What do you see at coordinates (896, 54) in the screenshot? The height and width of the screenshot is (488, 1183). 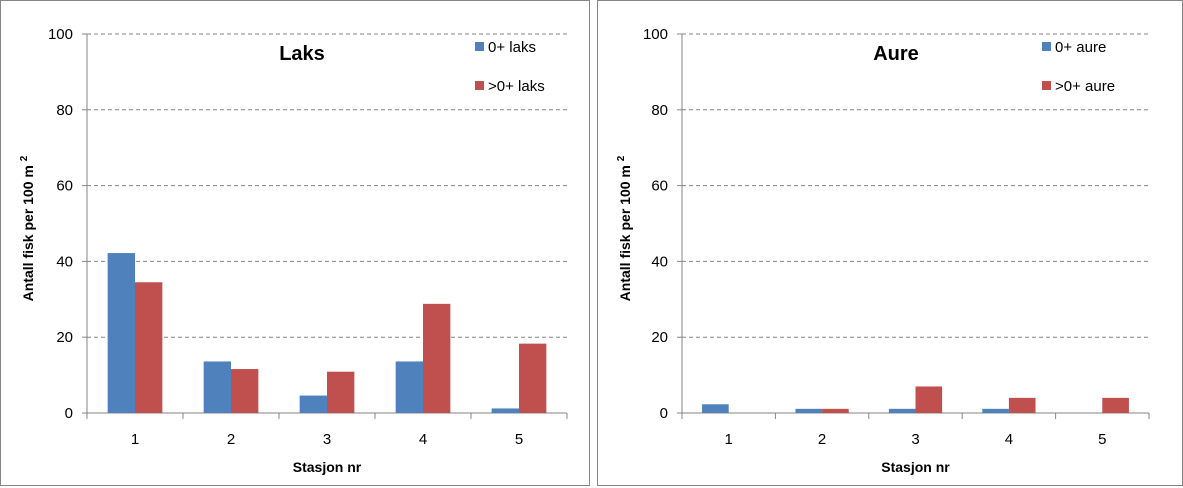 I see `chart-title: Aure` at bounding box center [896, 54].